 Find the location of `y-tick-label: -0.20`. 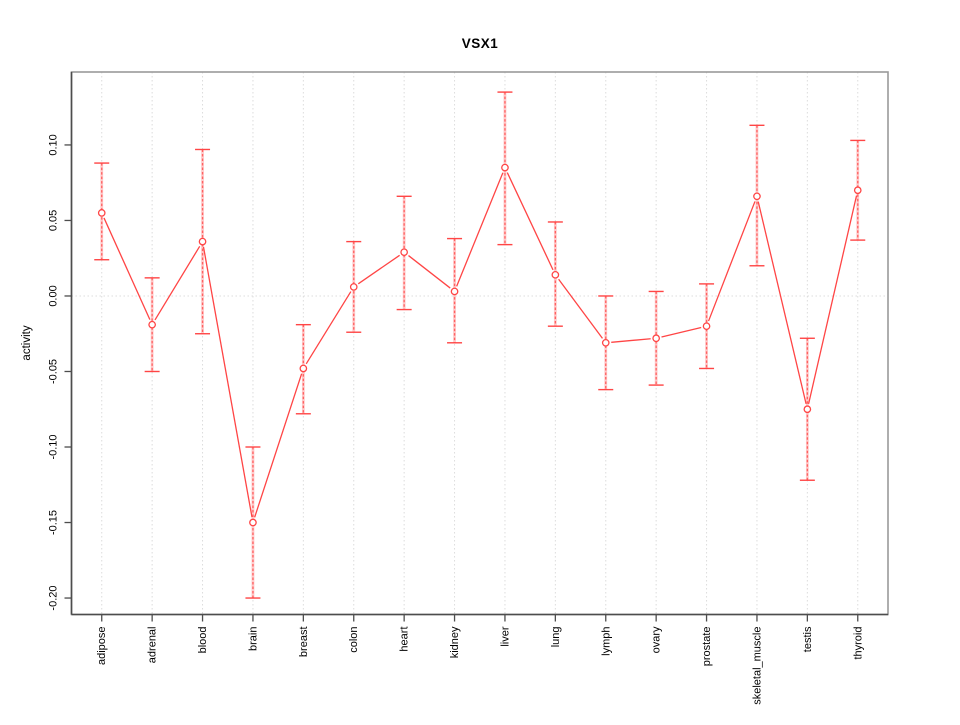

y-tick-label: -0.20 is located at coordinates (54, 597).